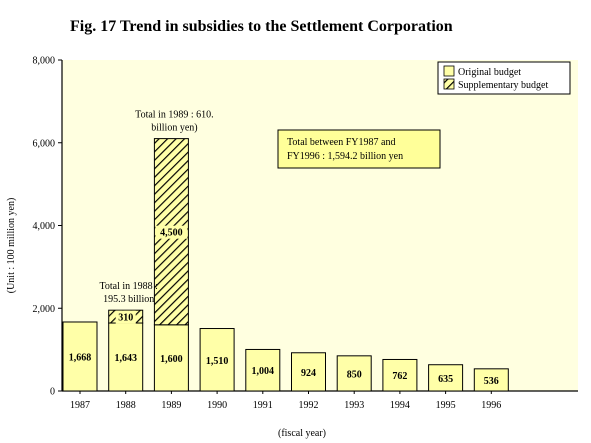 The image size is (591, 443). What do you see at coordinates (302, 433) in the screenshot?
I see `x-axis-label: (fiscal year)` at bounding box center [302, 433].